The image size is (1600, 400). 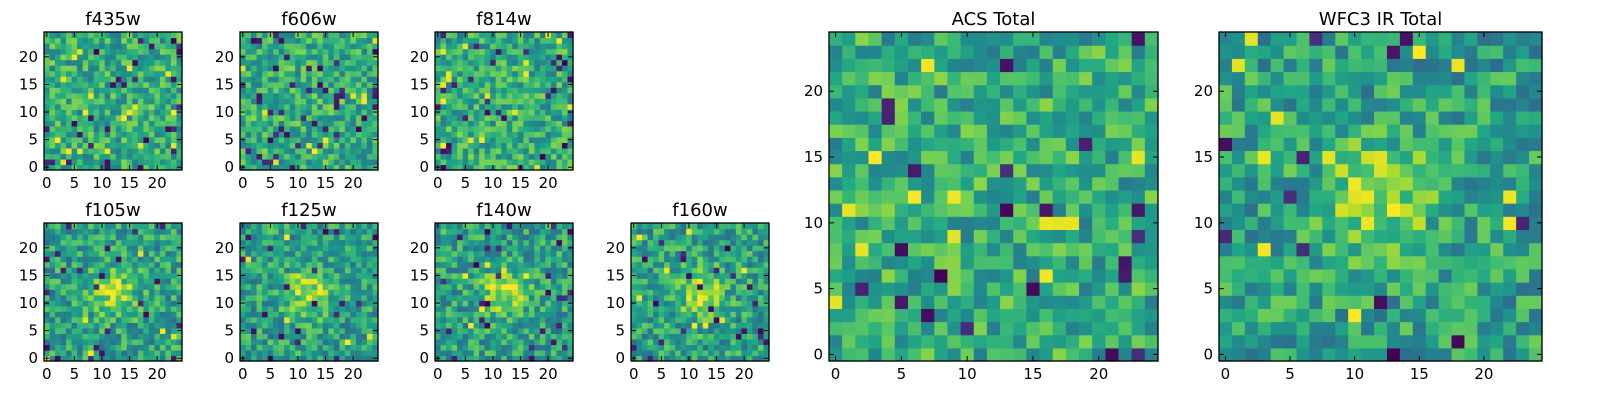 I want to click on panel-title: f125w, so click(x=308, y=210).